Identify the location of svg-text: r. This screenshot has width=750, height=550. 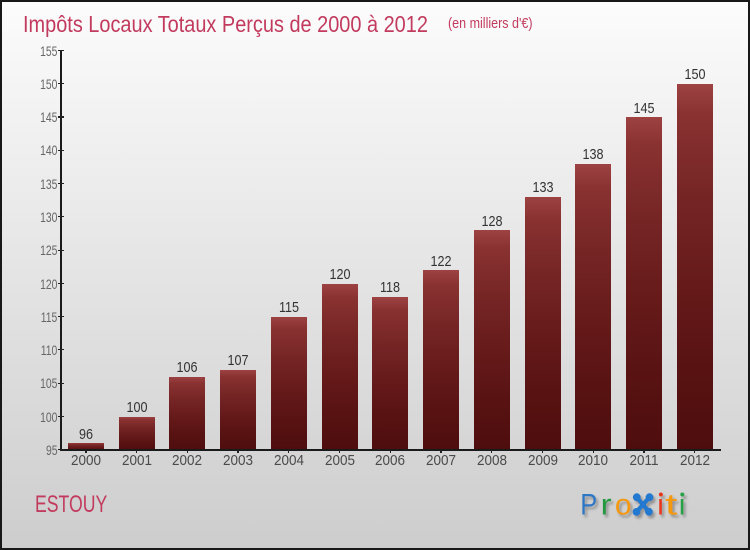
(606, 504).